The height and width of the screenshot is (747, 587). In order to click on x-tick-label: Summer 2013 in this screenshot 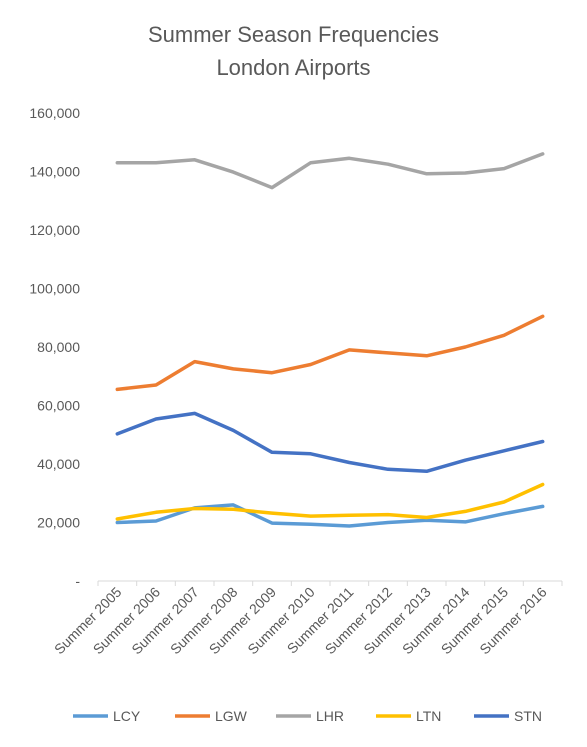, I will do `click(397, 621)`.